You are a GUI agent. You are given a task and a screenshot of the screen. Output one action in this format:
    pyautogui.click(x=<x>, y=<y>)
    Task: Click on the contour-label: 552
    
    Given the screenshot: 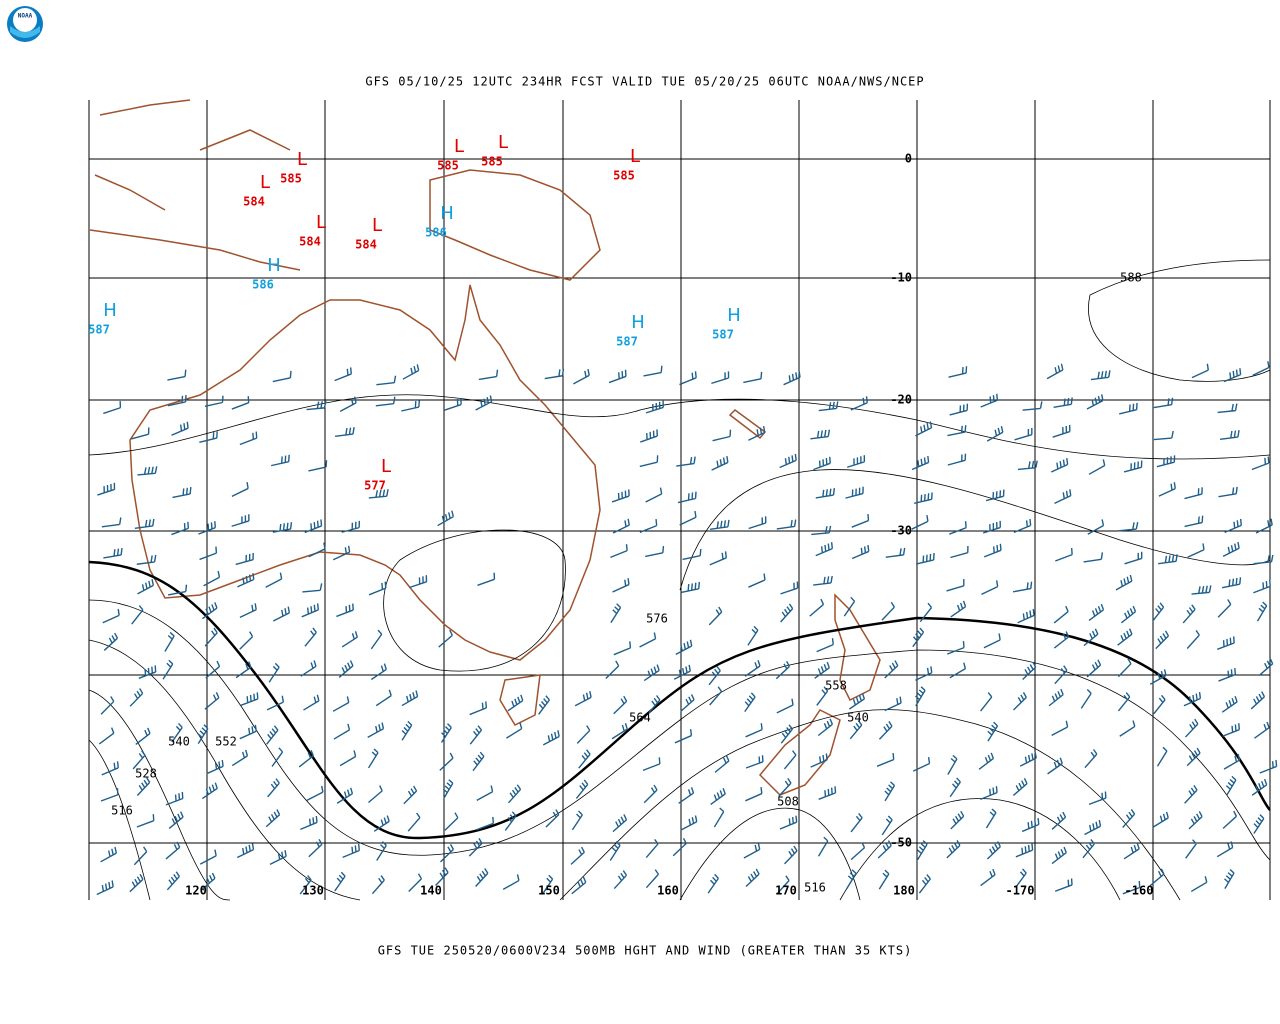 What is the action you would take?
    pyautogui.click(x=226, y=742)
    